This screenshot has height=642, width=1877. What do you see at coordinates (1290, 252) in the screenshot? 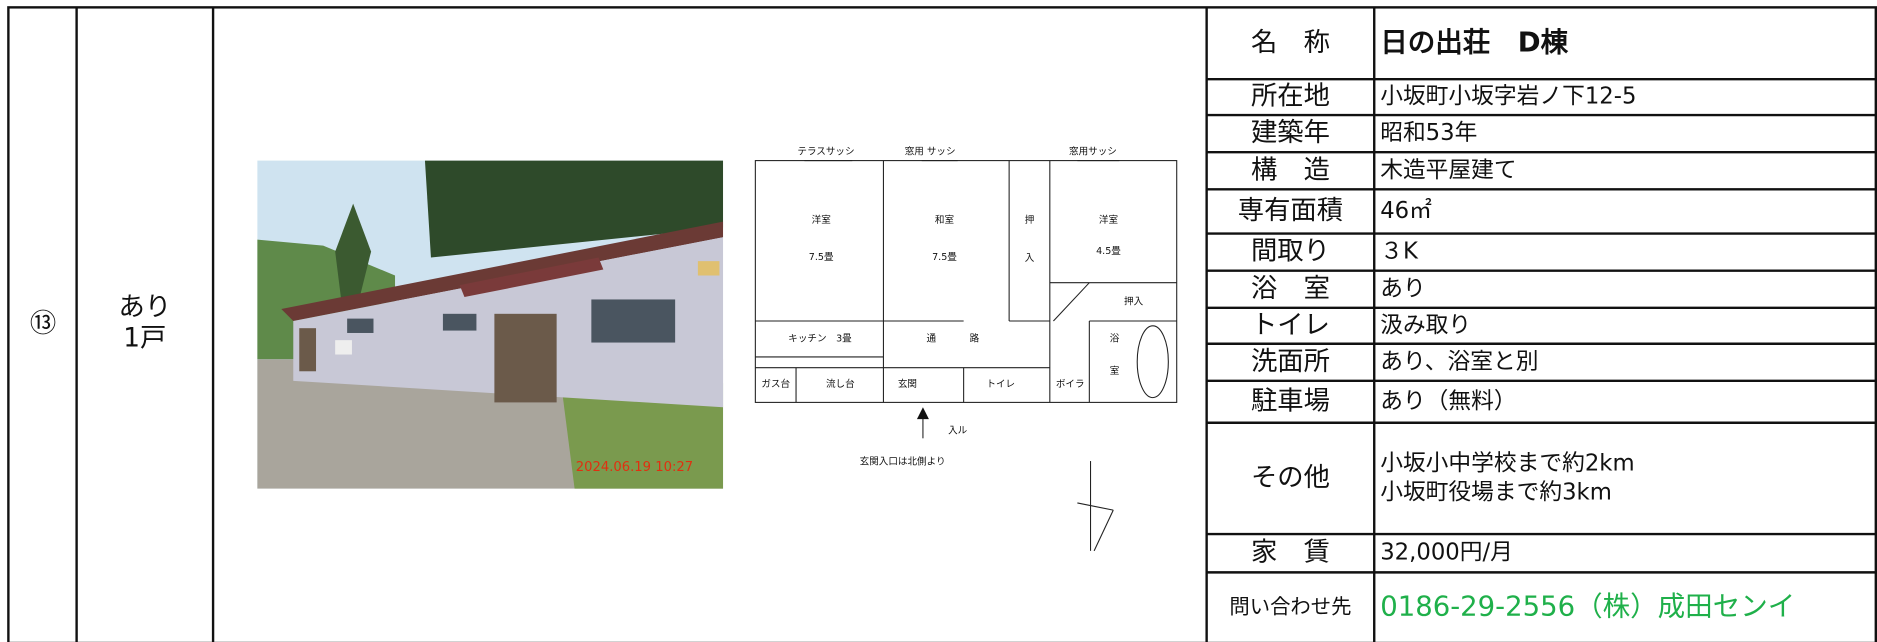
I see `info-label: 間取り` at bounding box center [1290, 252].